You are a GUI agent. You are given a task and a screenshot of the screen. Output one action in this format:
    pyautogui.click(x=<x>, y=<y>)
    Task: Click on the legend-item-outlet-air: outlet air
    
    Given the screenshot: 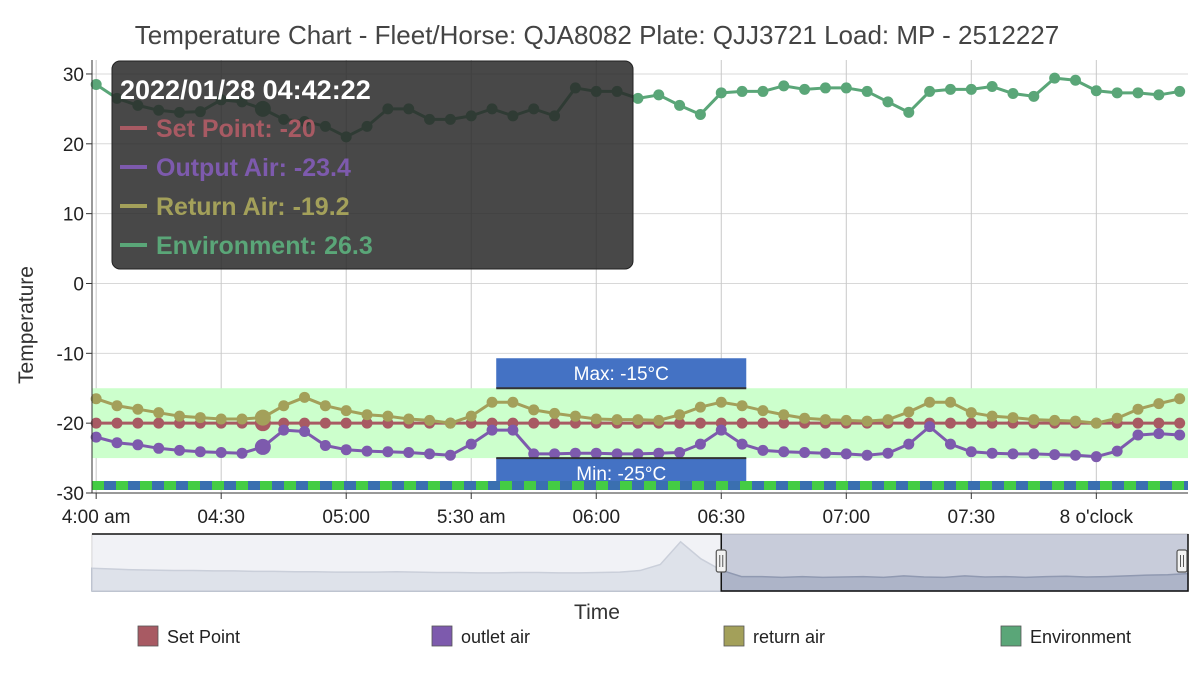 What is the action you would take?
    pyautogui.click(x=480, y=636)
    